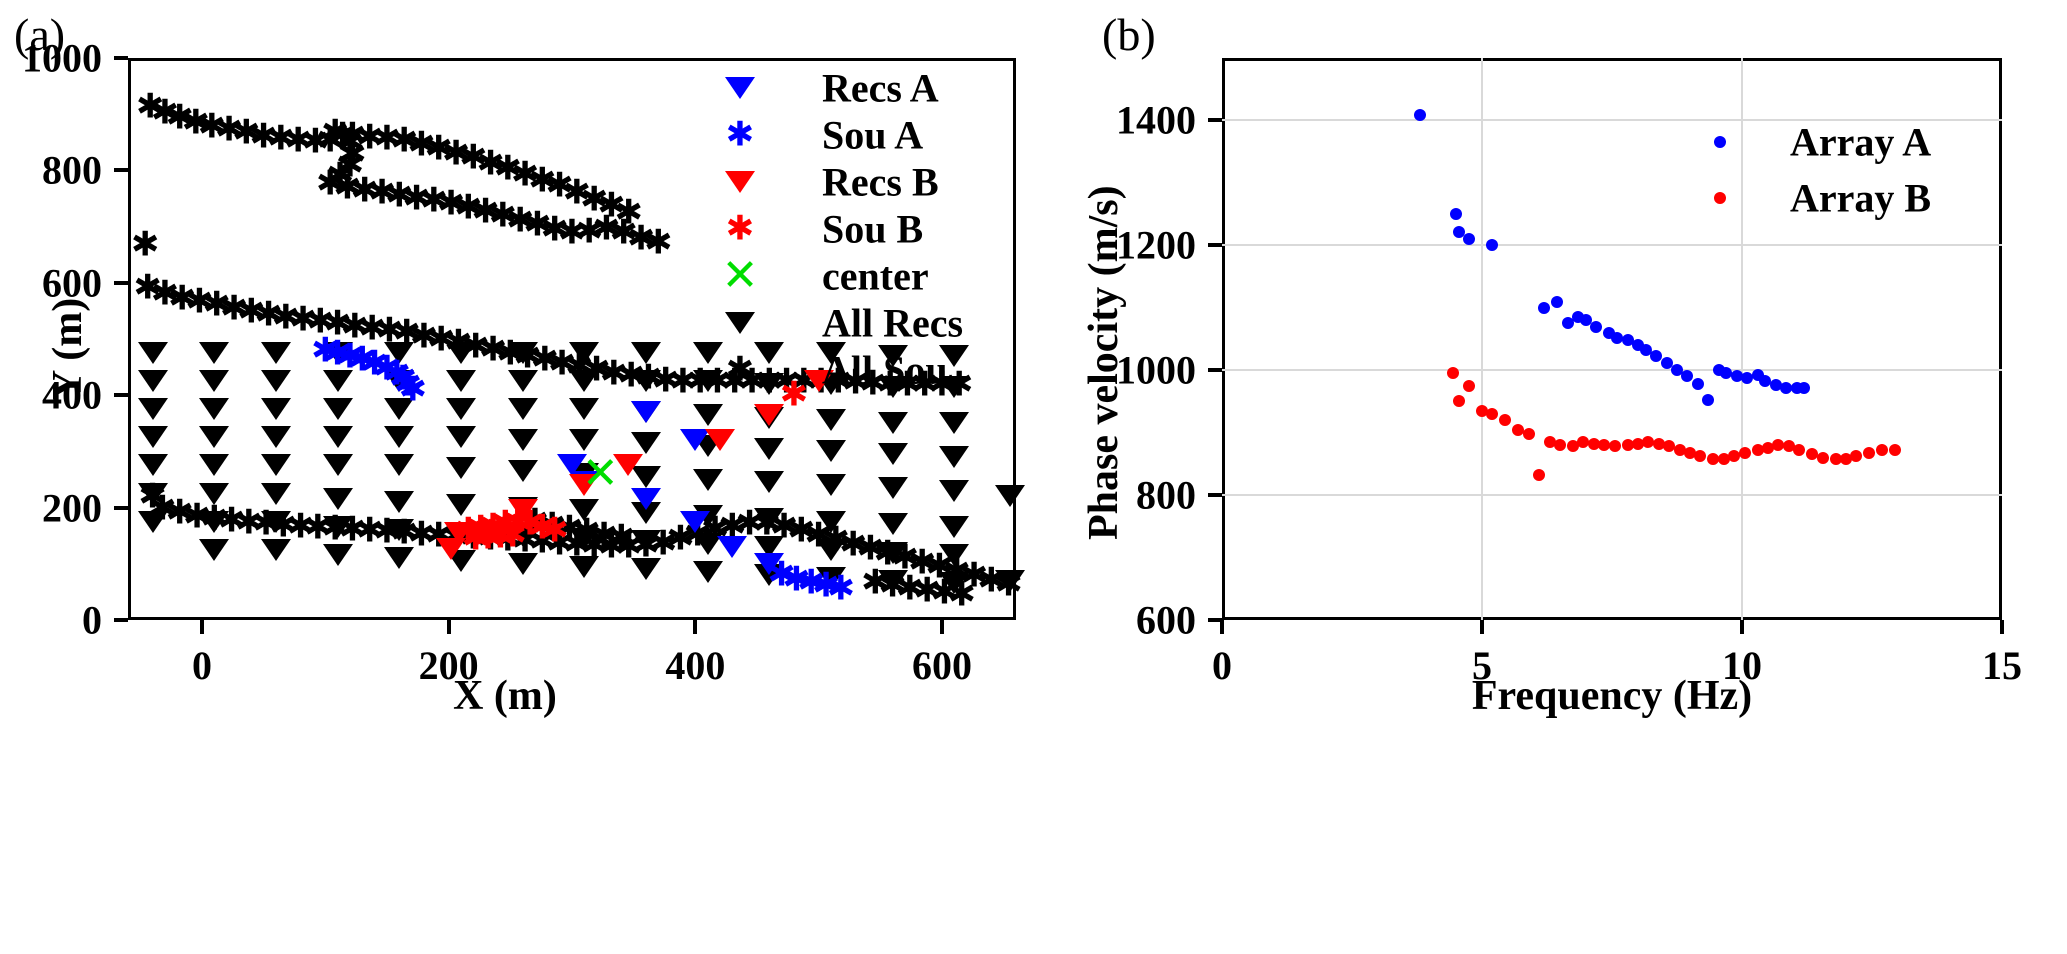 This screenshot has height=954, width=2067. I want to click on panel-a-legend-label: center, so click(875, 276).